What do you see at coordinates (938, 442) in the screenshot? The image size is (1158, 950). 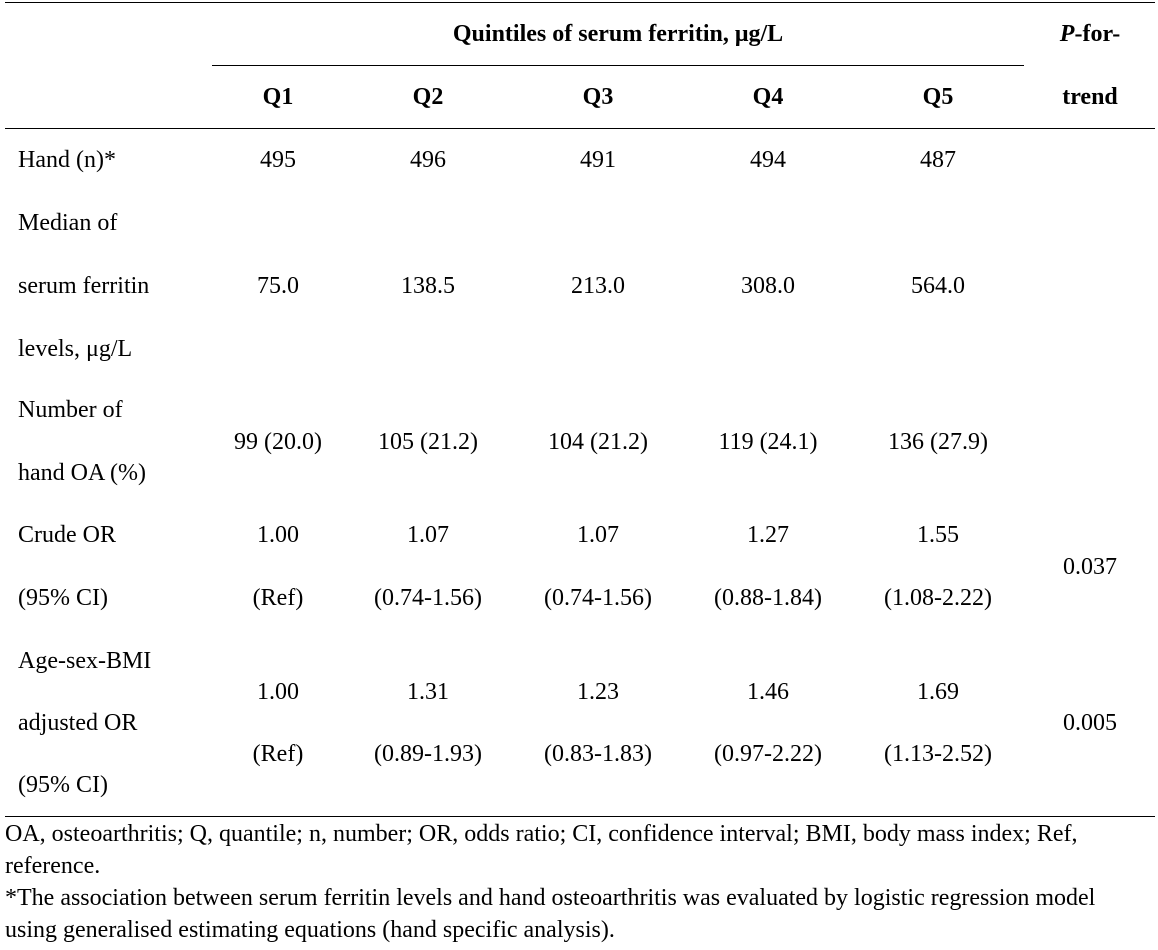 I see `cell-number-oa-q5: 136 (27.9)` at bounding box center [938, 442].